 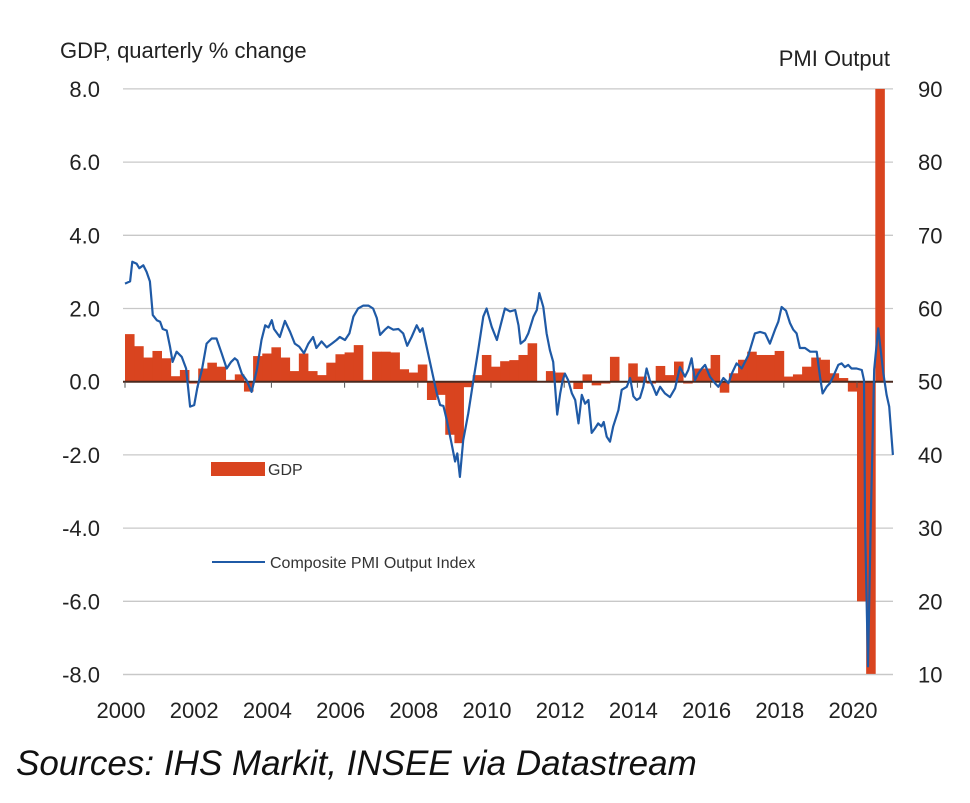 What do you see at coordinates (930, 455) in the screenshot?
I see `right-tick-label: 40` at bounding box center [930, 455].